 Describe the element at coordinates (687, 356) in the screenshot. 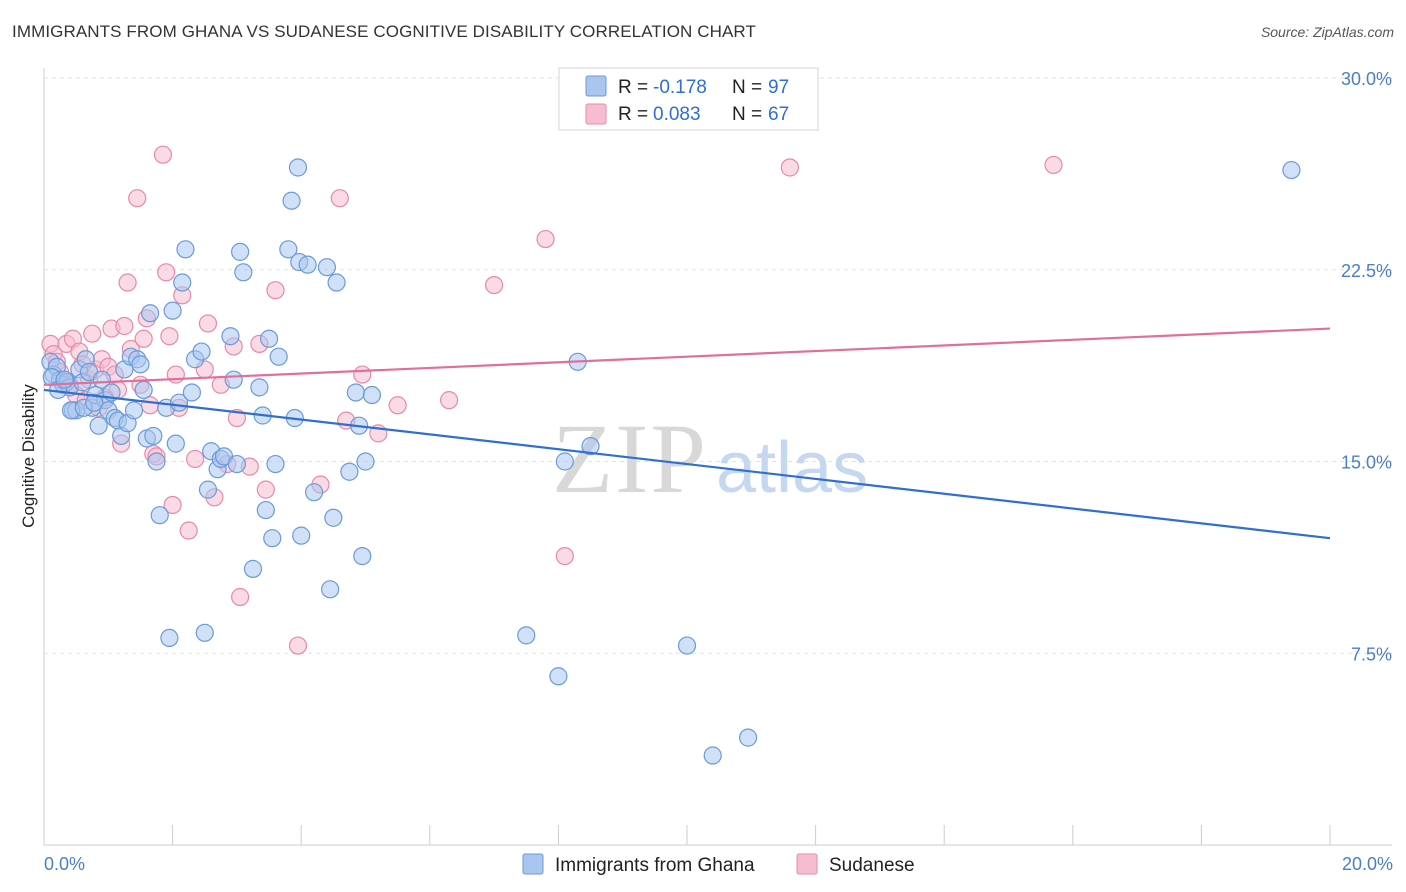

I see `trend-line-sudanese` at that location.